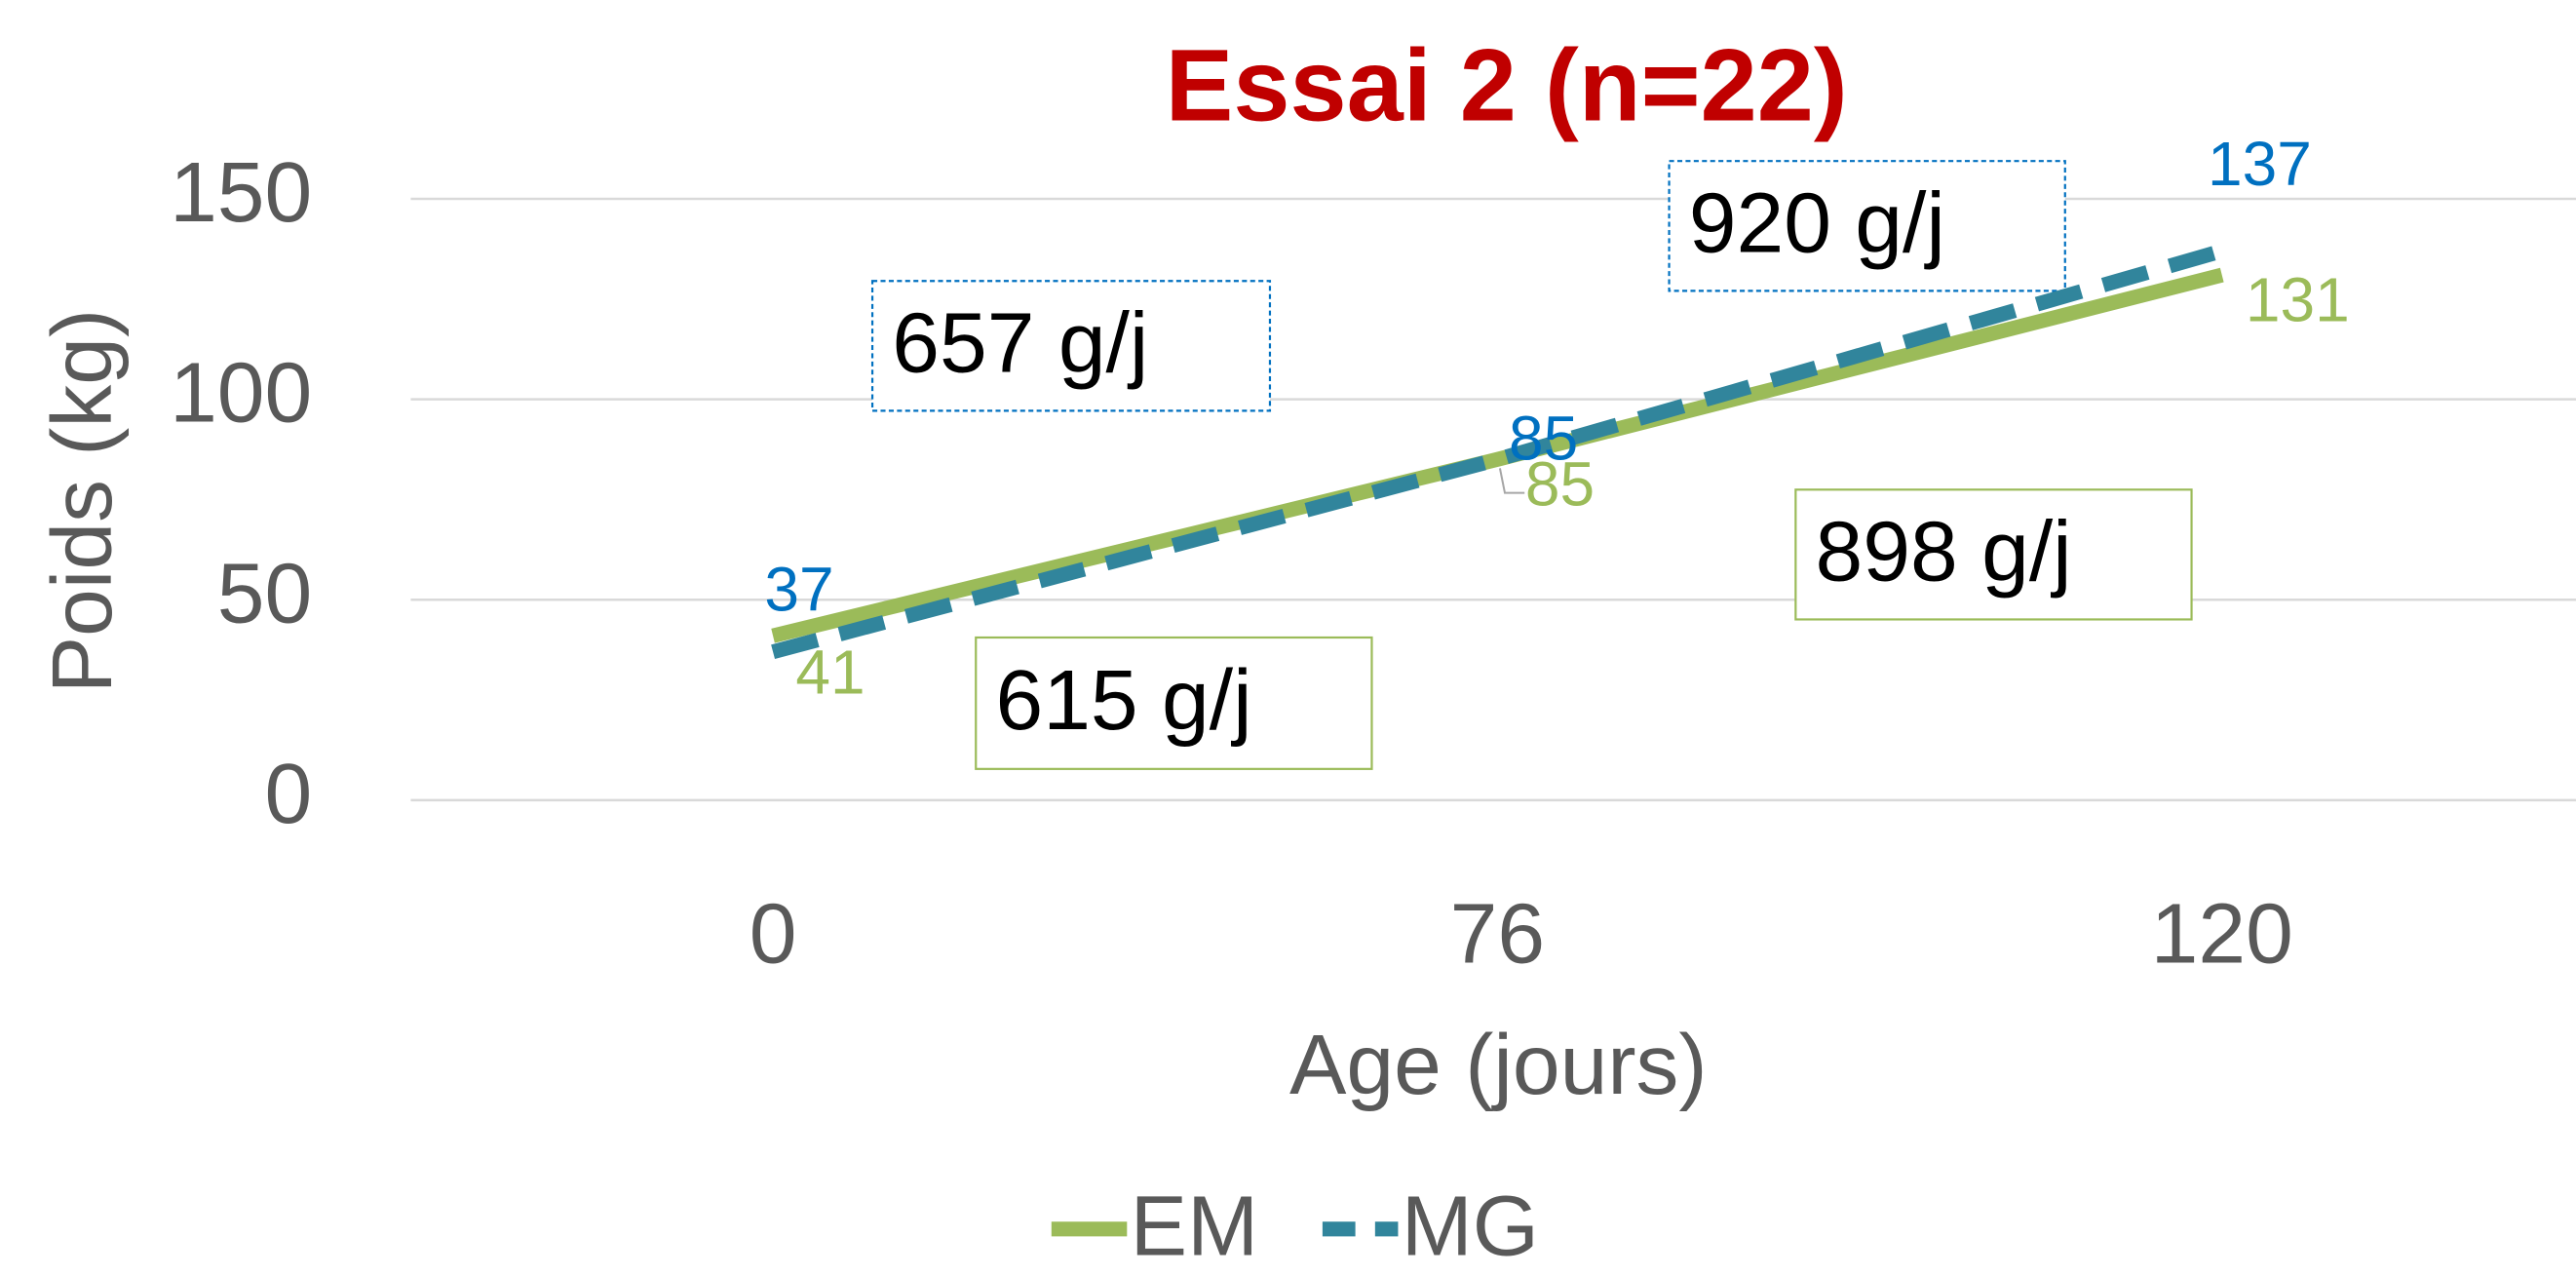 Image resolution: width=2576 pixels, height=1276 pixels. What do you see at coordinates (264, 593) in the screenshot?
I see `y-tick-label: 50` at bounding box center [264, 593].